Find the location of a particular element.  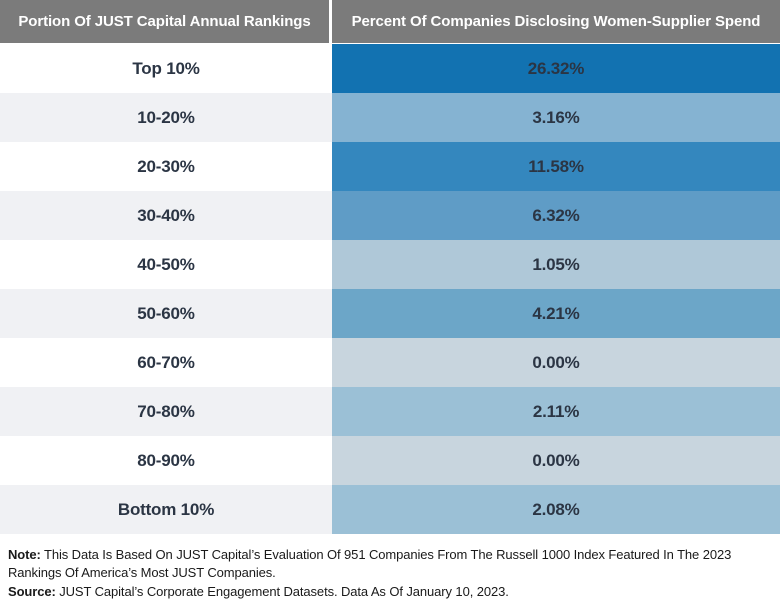

table-row: 70-80% 2.11% is located at coordinates (390, 411).